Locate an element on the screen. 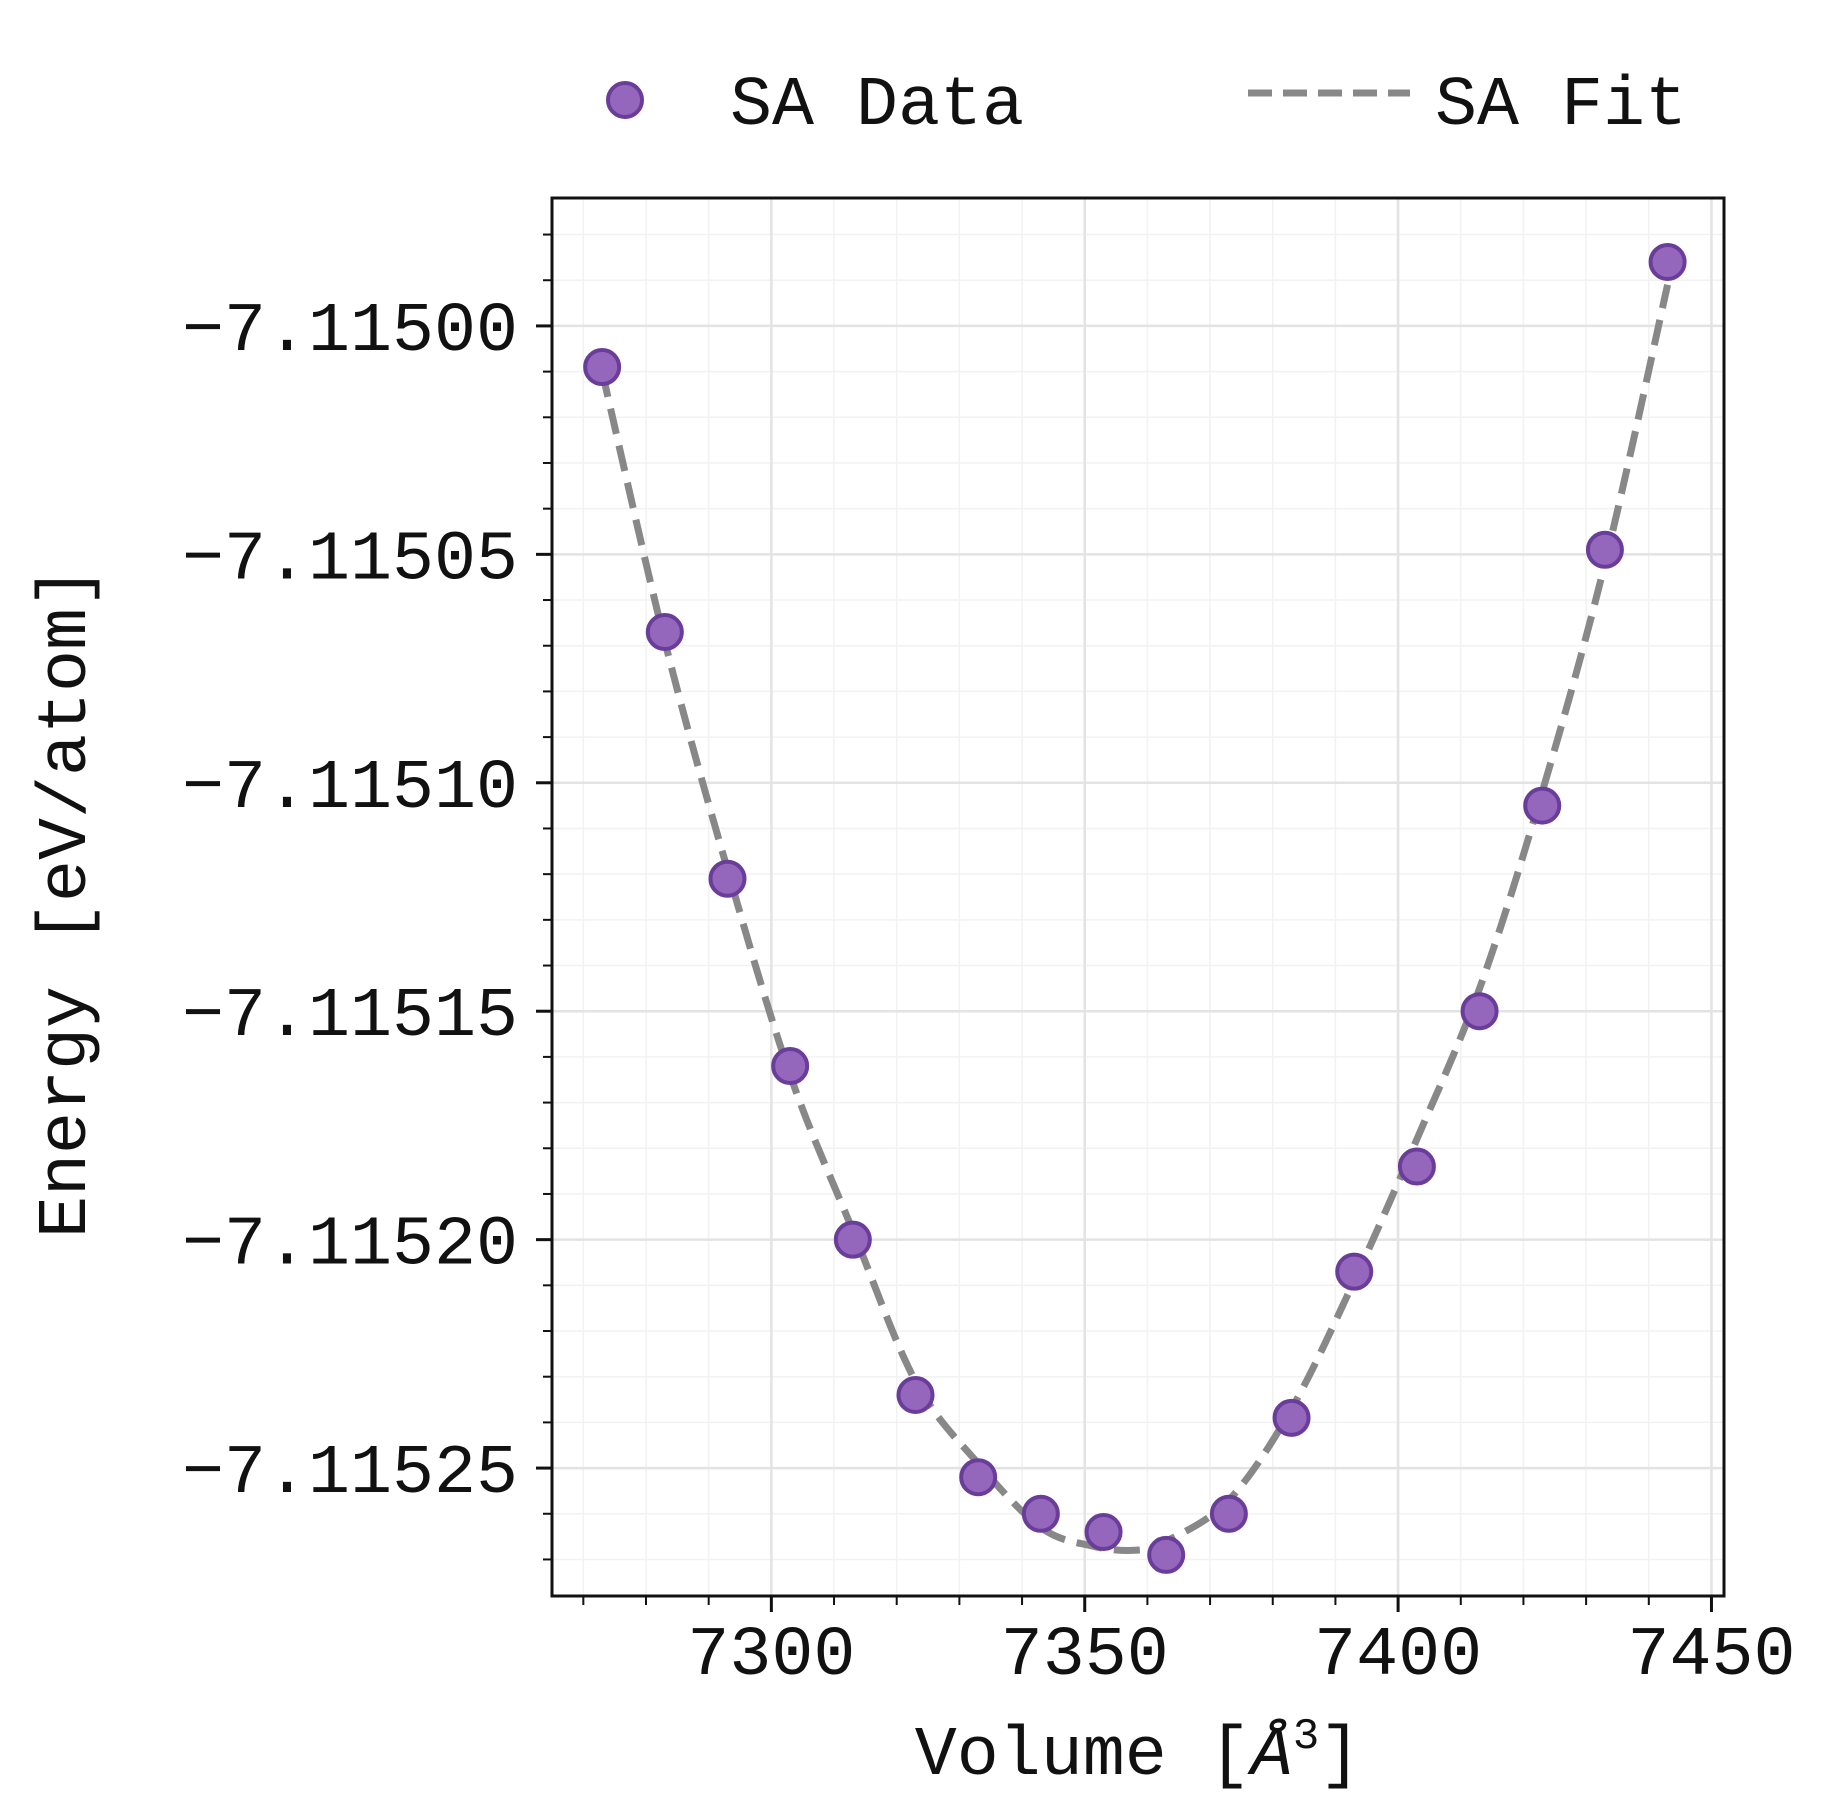  y-tick-label: −7.11500 is located at coordinates (350, 332).